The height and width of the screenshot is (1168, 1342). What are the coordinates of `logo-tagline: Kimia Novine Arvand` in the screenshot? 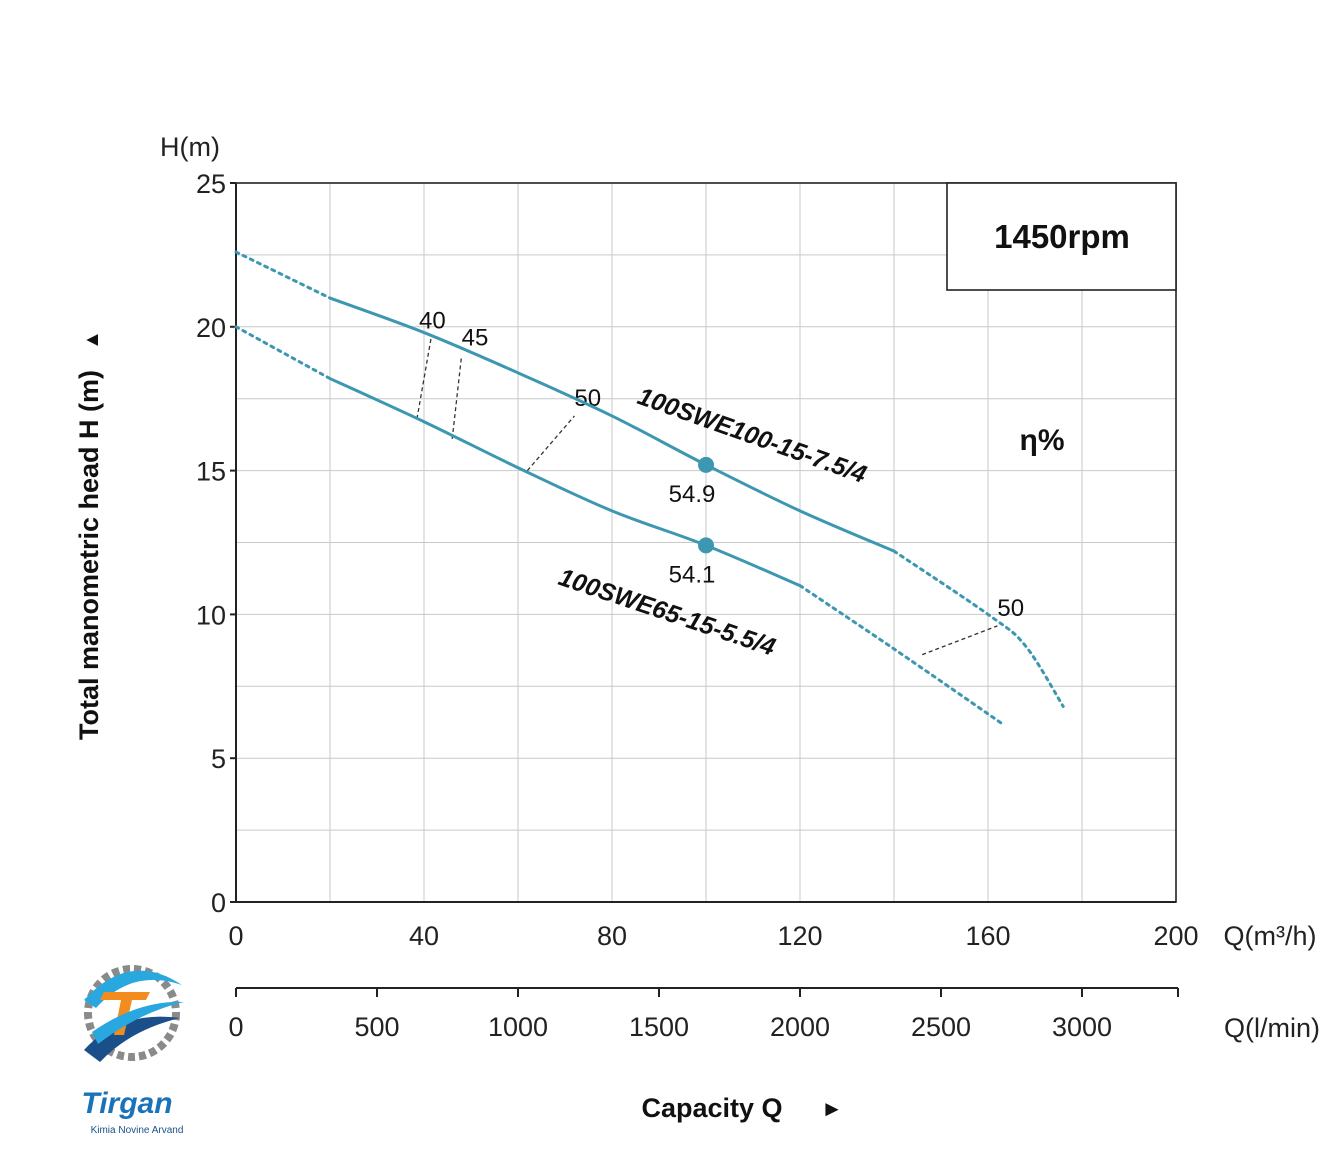 It's located at (137, 1130).